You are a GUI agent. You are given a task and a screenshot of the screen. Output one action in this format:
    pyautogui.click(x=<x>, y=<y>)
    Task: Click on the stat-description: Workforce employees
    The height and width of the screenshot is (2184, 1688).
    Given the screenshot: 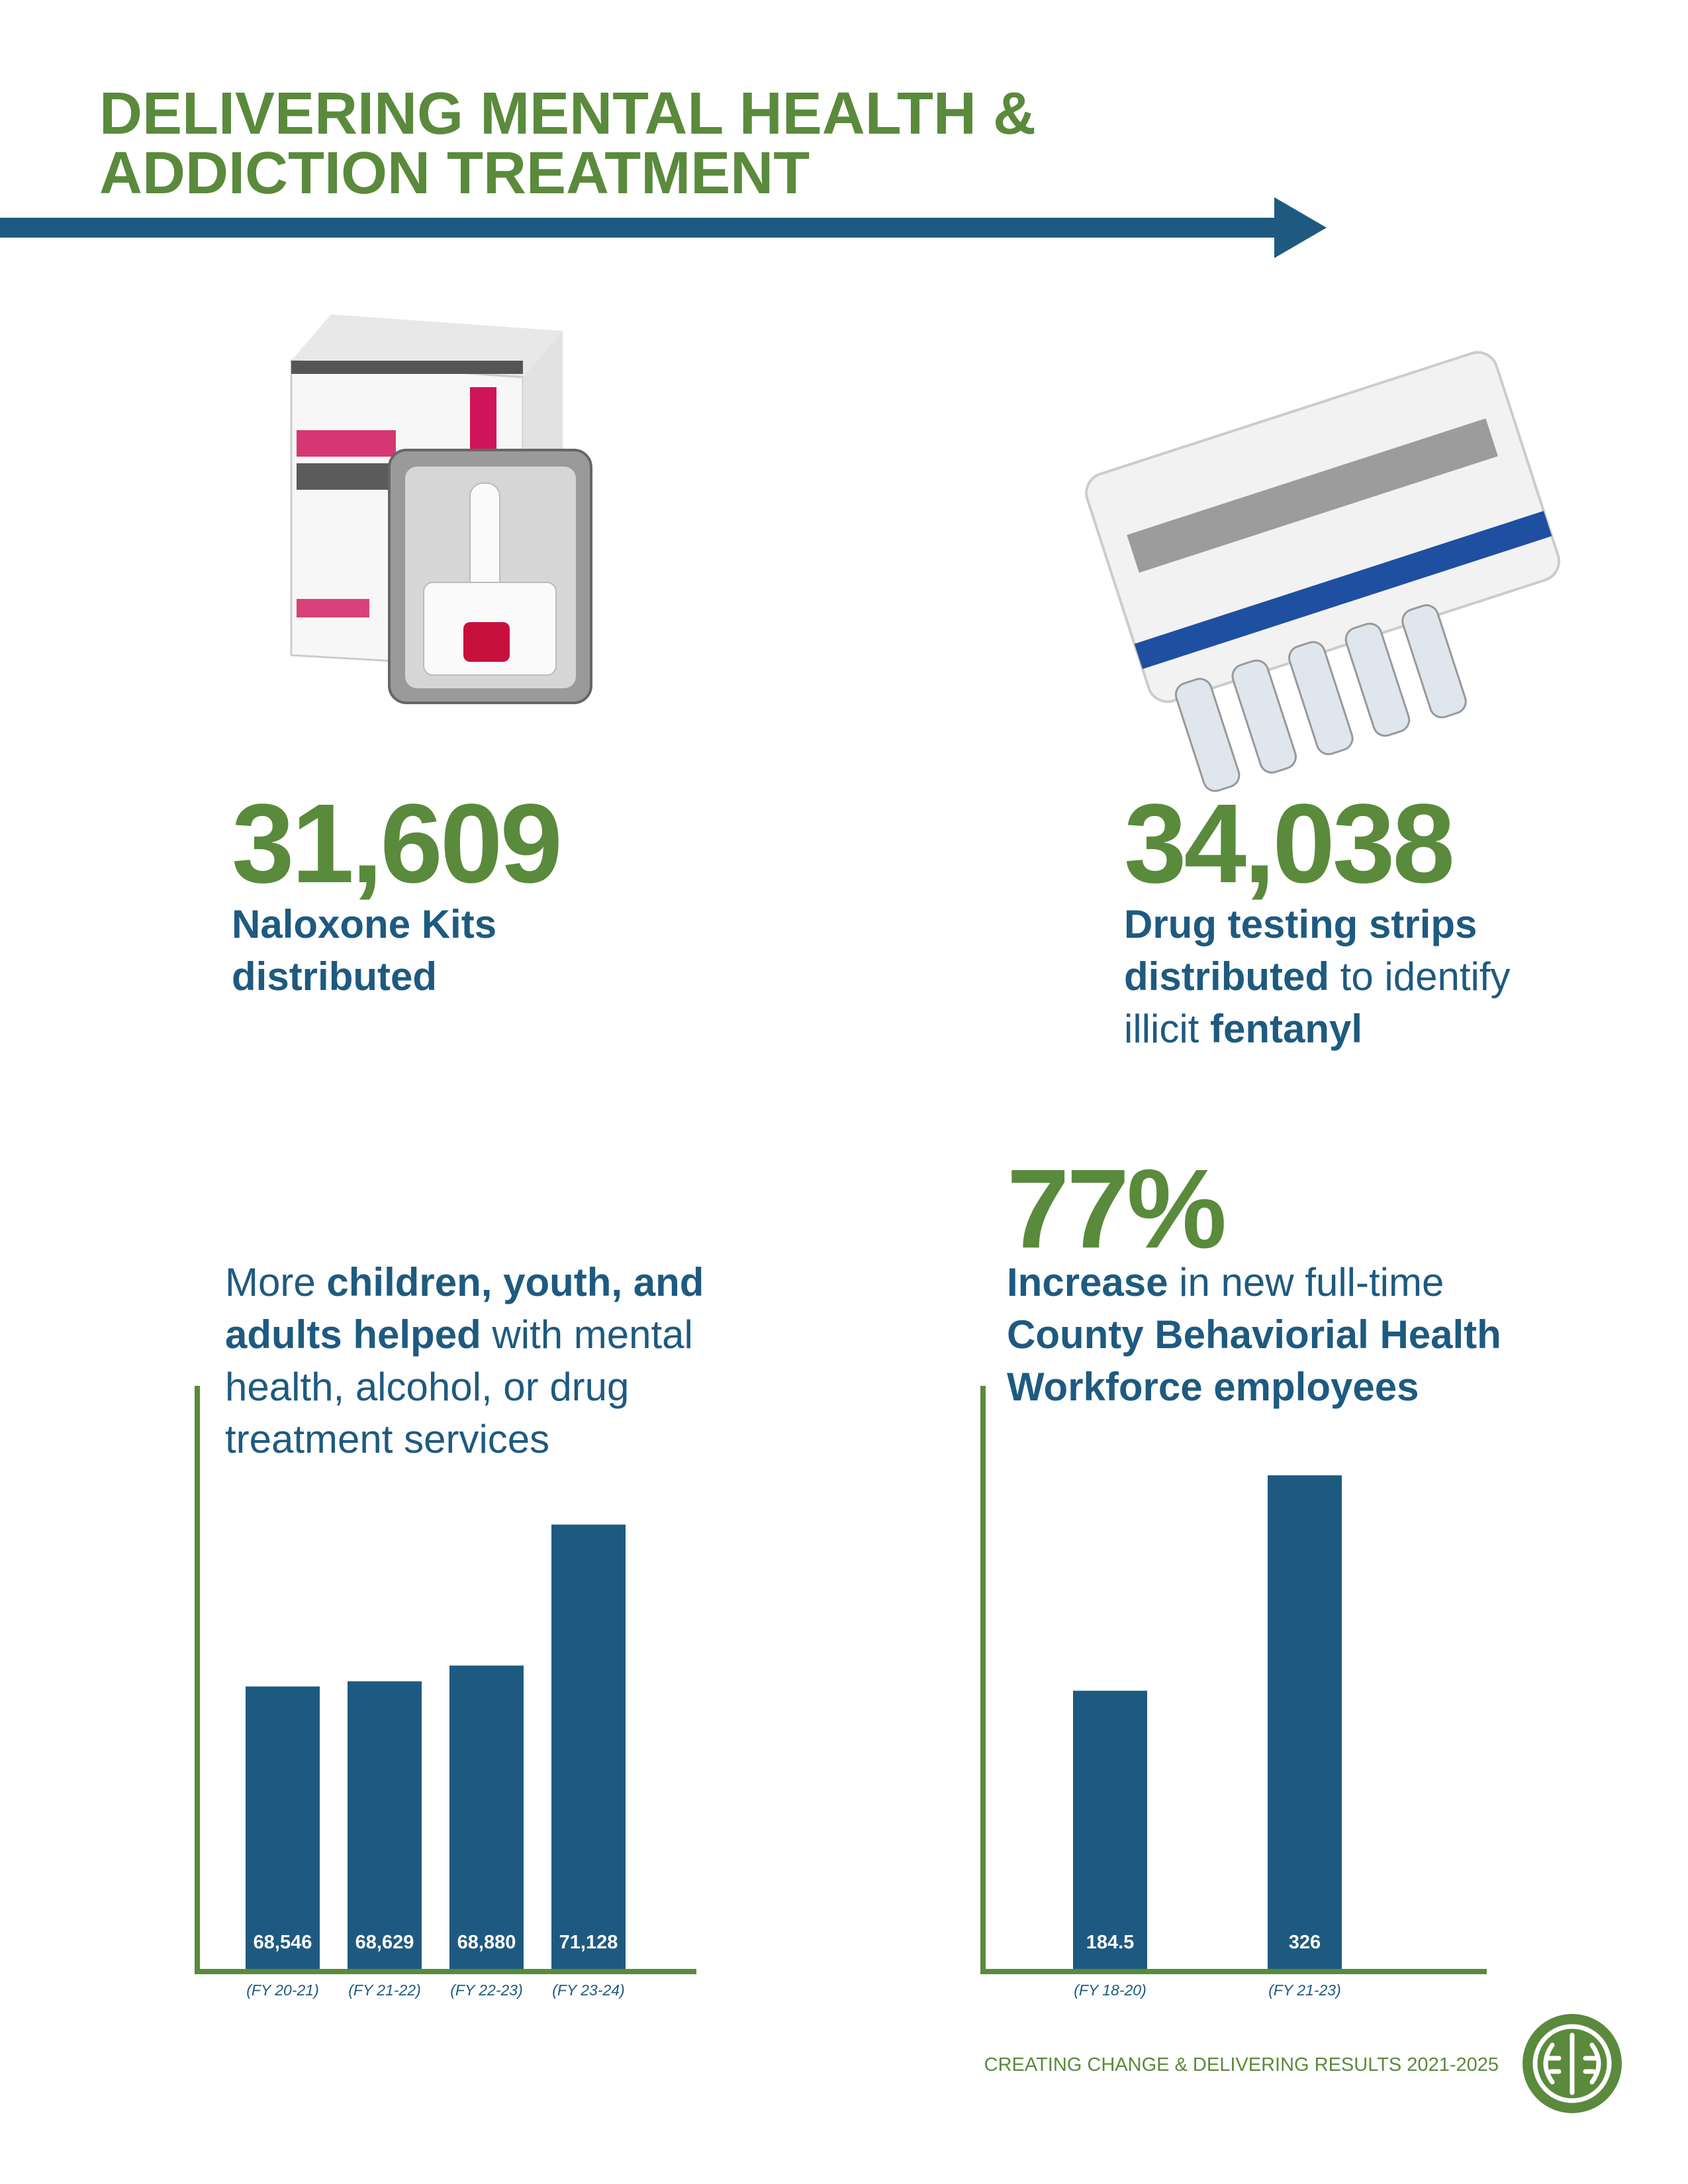 What is the action you would take?
    pyautogui.click(x=1213, y=1387)
    